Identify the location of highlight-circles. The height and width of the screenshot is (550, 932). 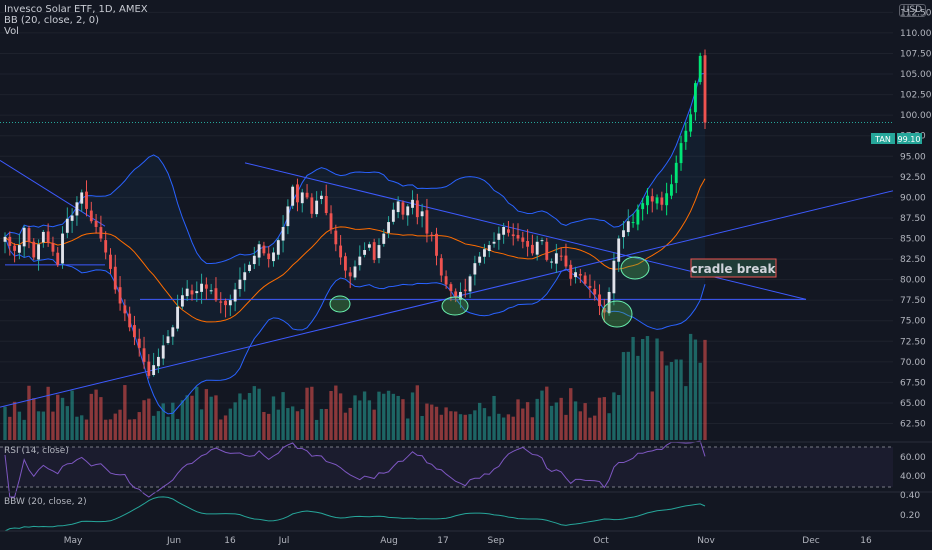
(489, 292).